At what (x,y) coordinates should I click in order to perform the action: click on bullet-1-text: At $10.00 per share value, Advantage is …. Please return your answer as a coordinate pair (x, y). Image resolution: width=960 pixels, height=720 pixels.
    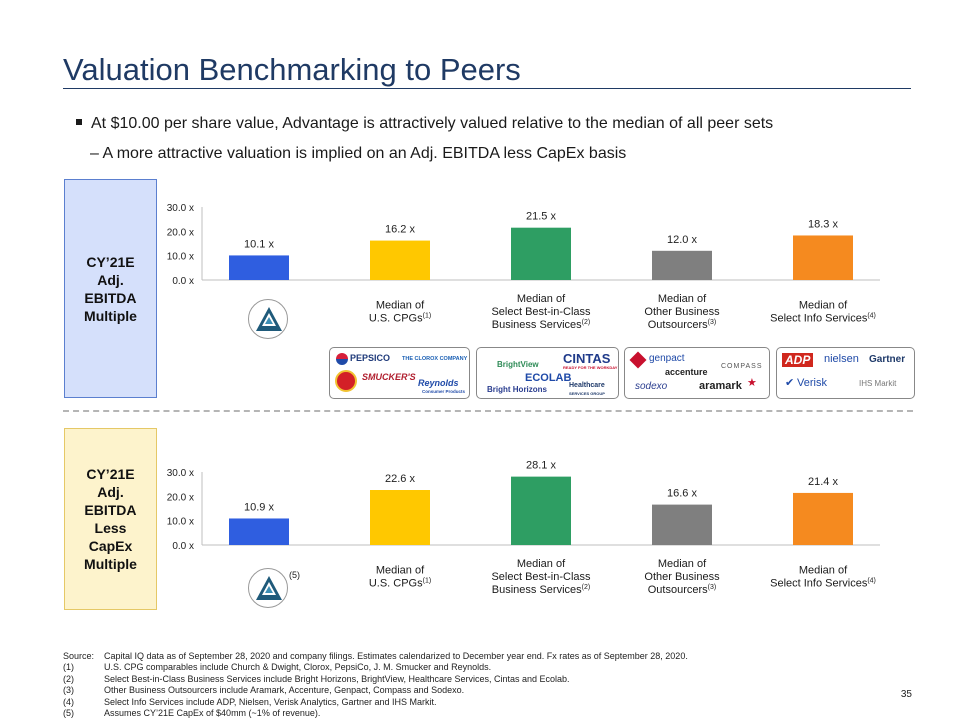
    Looking at the image, I should click on (432, 123).